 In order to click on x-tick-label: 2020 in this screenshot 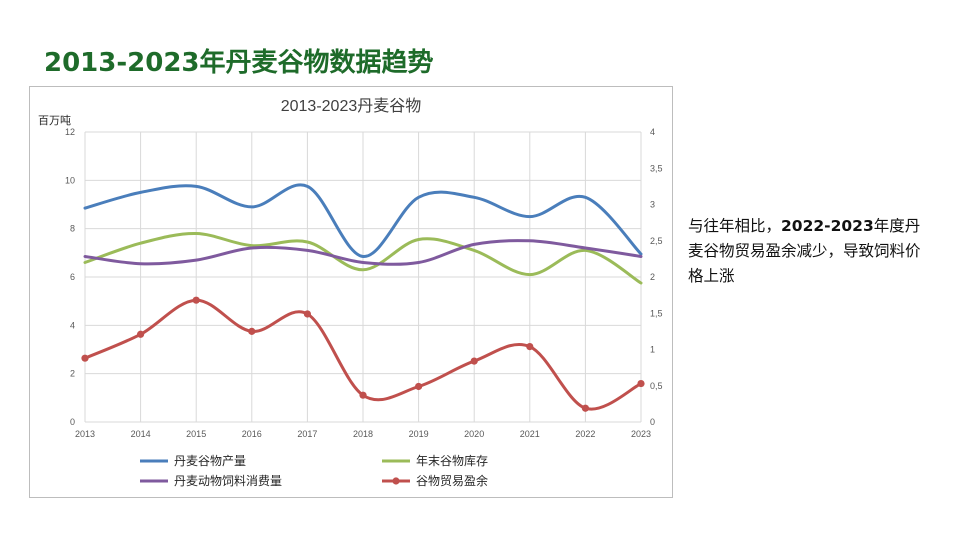, I will do `click(474, 434)`.